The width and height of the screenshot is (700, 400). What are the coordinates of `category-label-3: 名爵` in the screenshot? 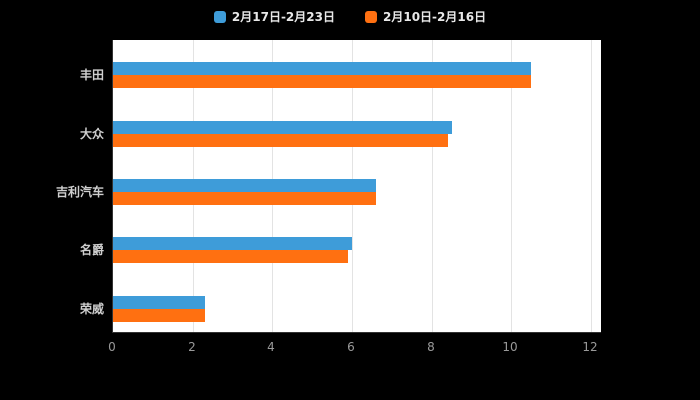 It's located at (91, 250).